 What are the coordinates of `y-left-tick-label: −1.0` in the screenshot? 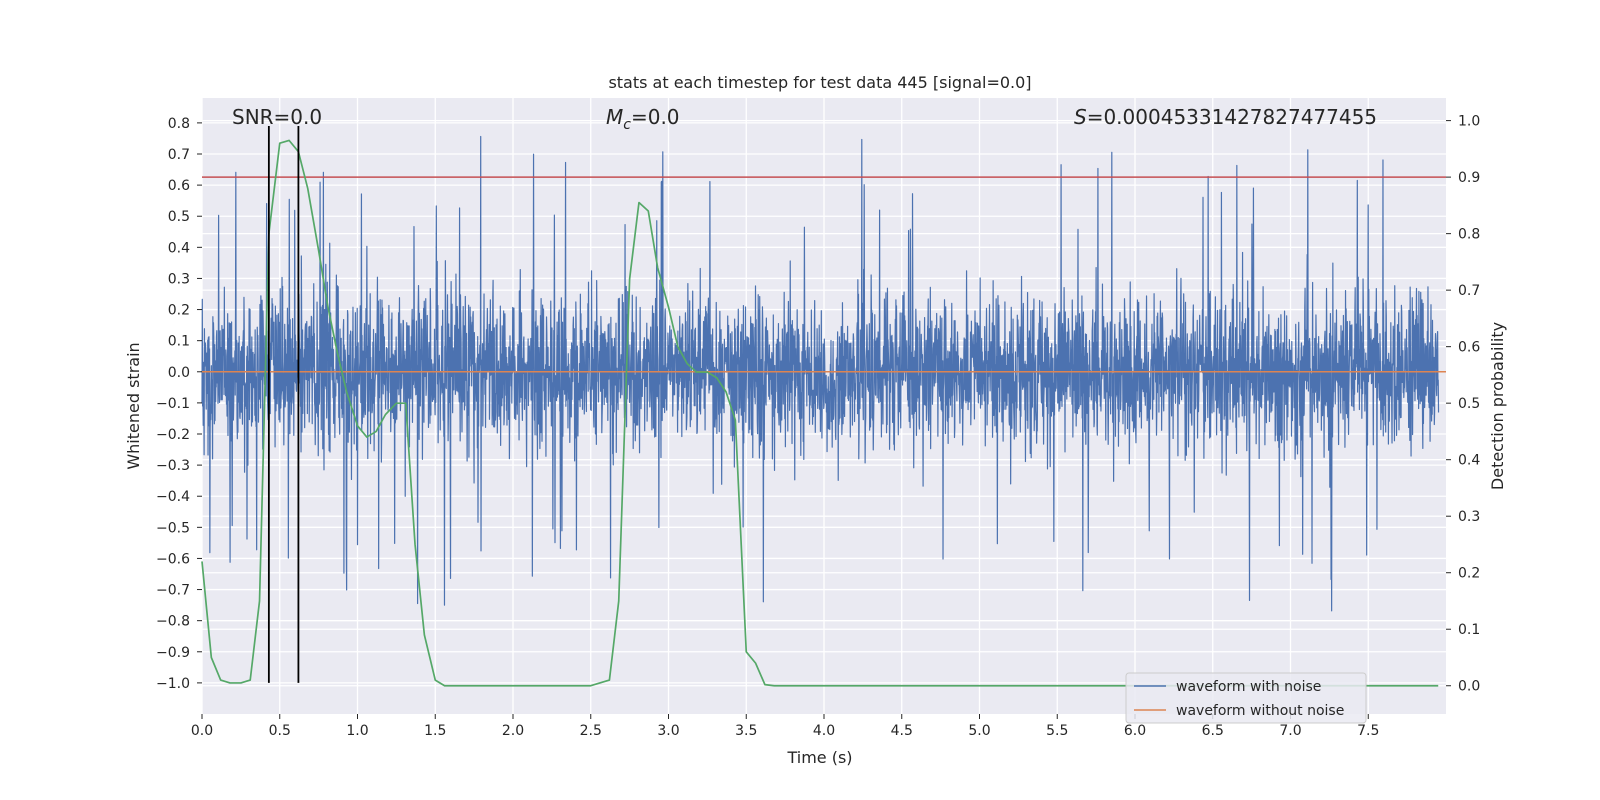 It's located at (173, 684).